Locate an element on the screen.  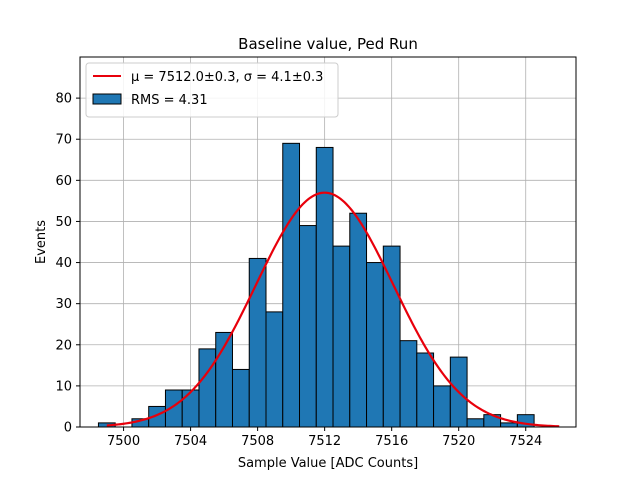
legend: μ = 7512.0±0.3, σ = 4.1±0.3 RMS = 4.31 is located at coordinates (212, 90).